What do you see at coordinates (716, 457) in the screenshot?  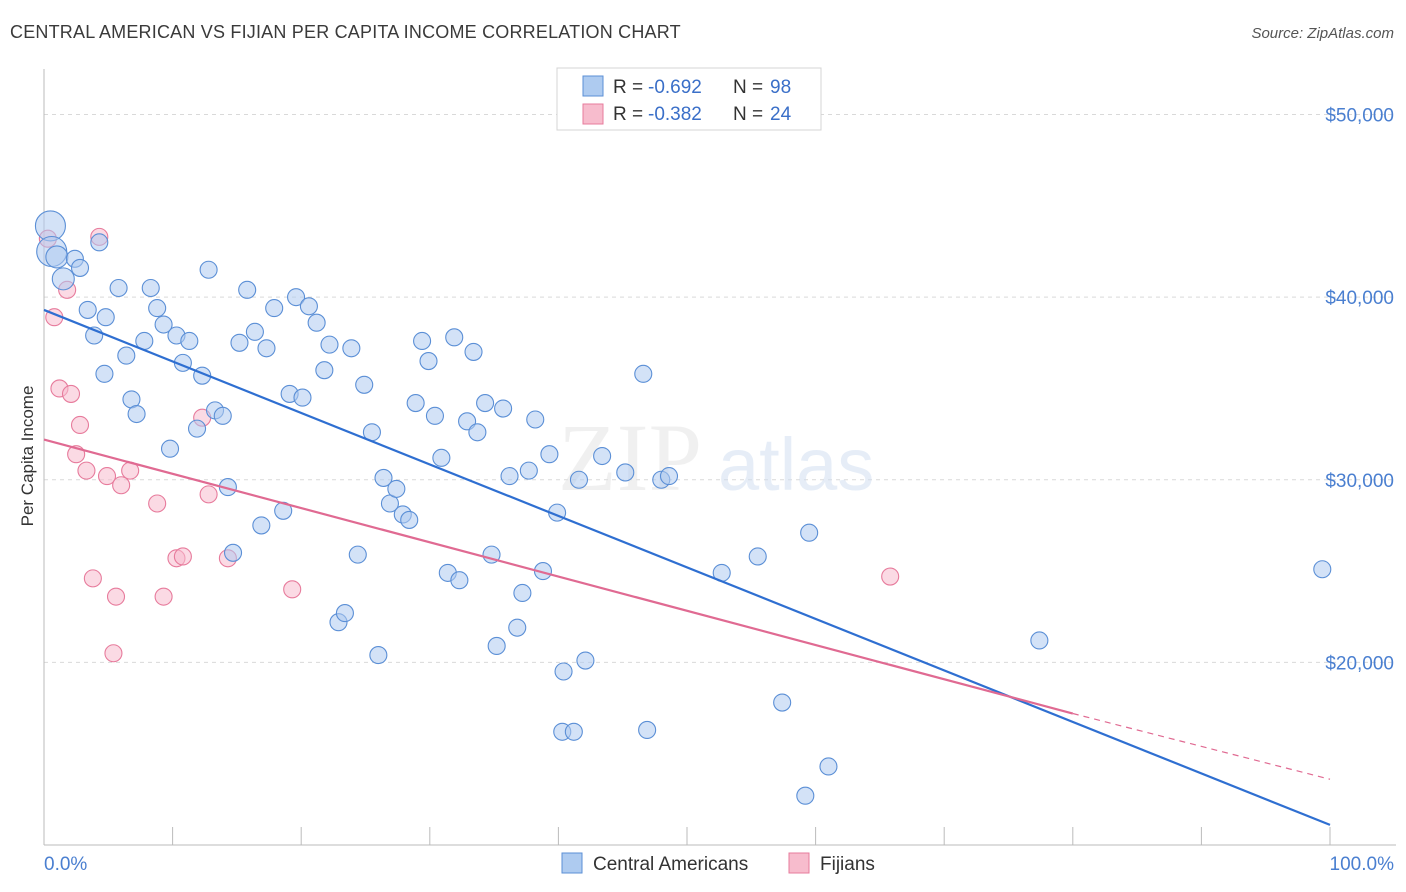 I see `watermark: ZIP atlas` at bounding box center [716, 457].